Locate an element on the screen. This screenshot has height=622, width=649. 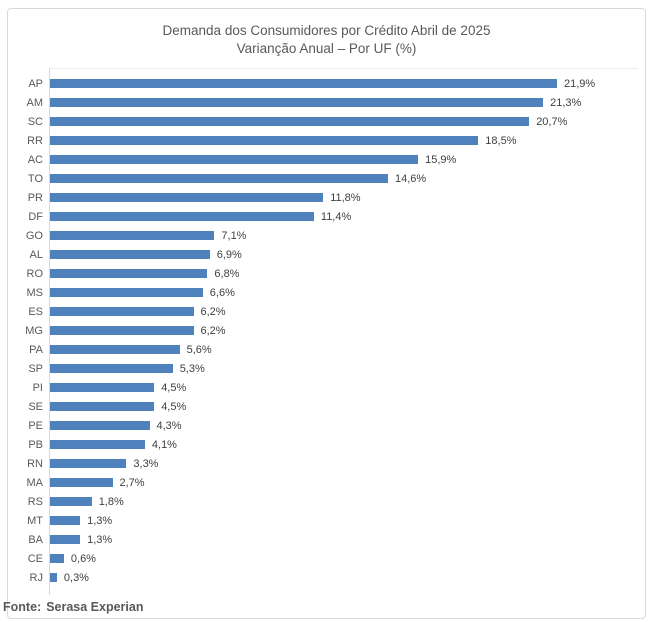
bar-row: AM 21,3% is located at coordinates (332, 102).